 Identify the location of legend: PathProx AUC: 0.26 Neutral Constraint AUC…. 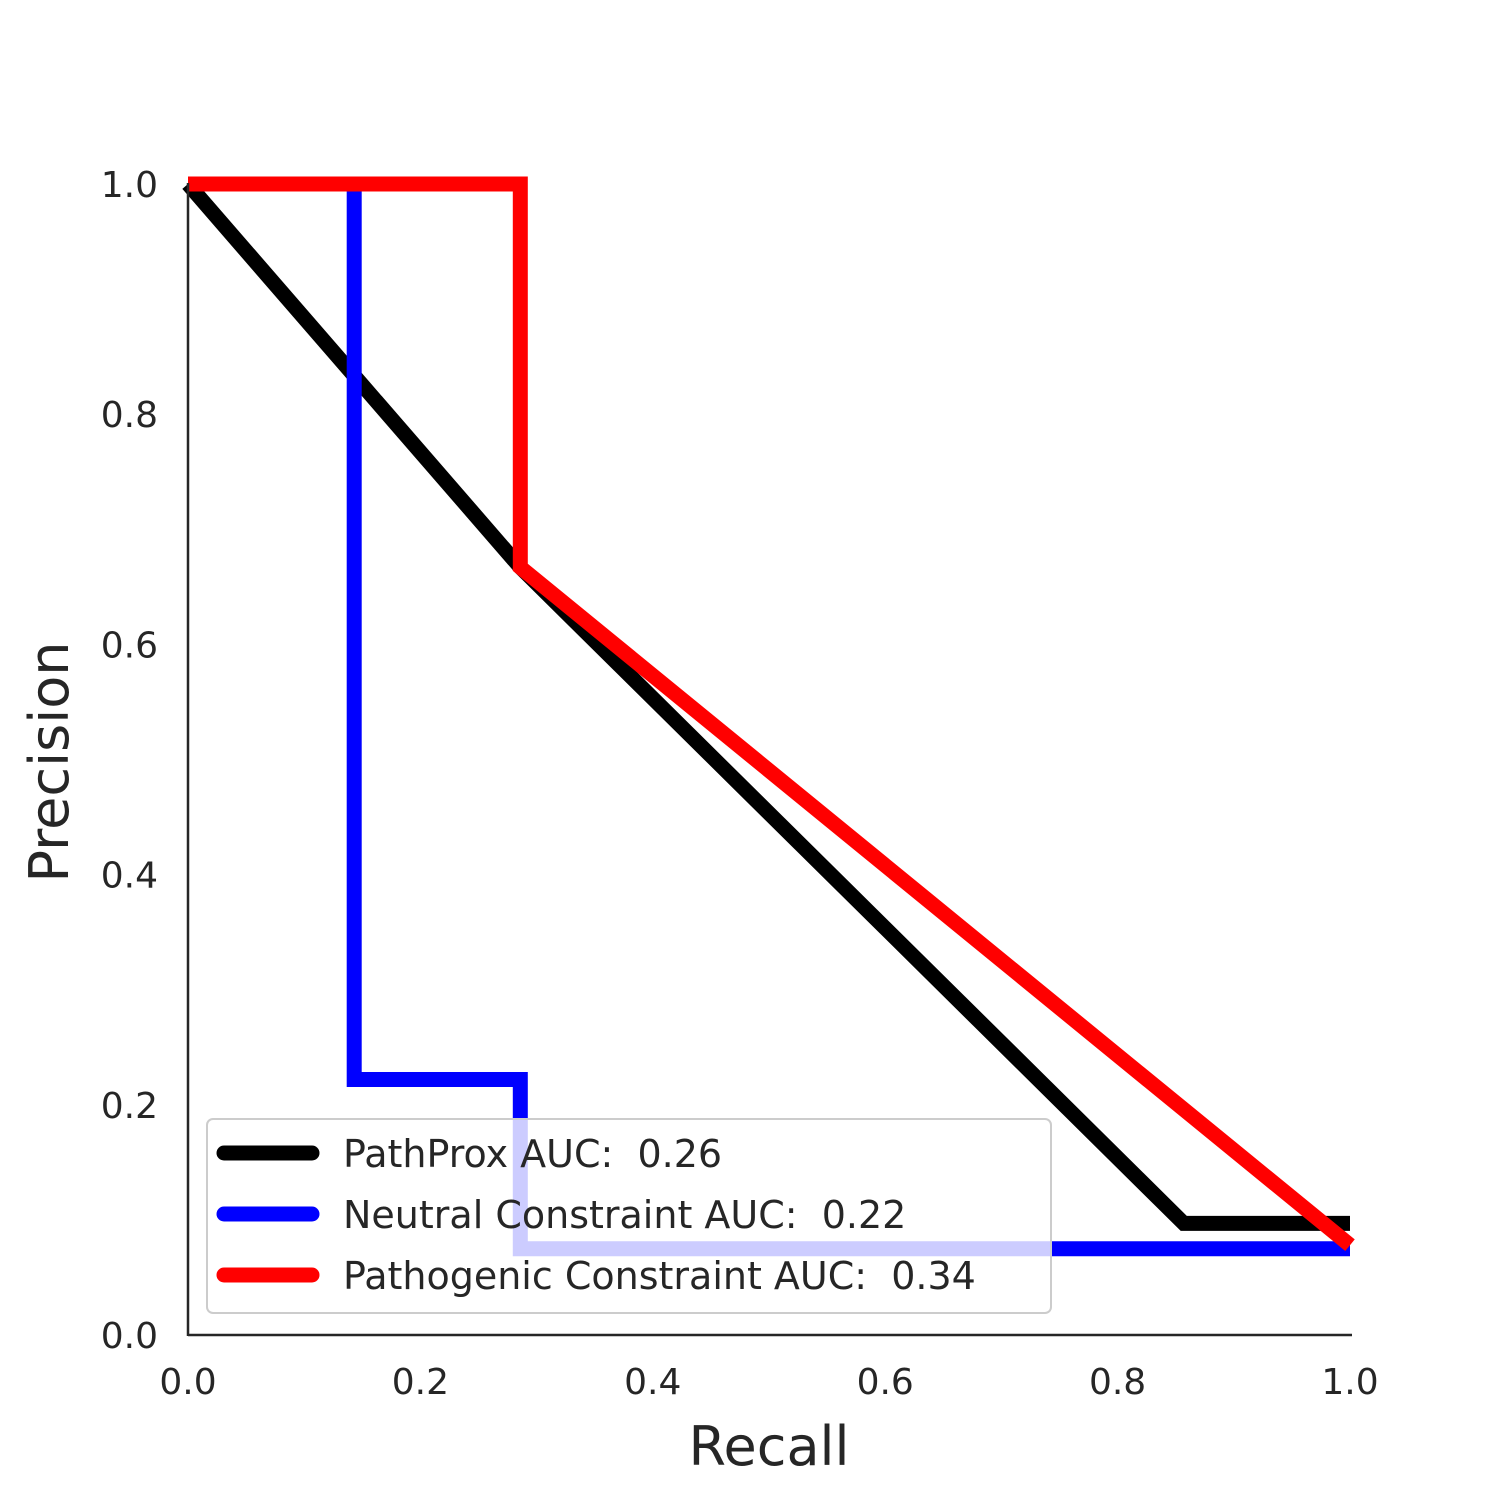
(629, 1216).